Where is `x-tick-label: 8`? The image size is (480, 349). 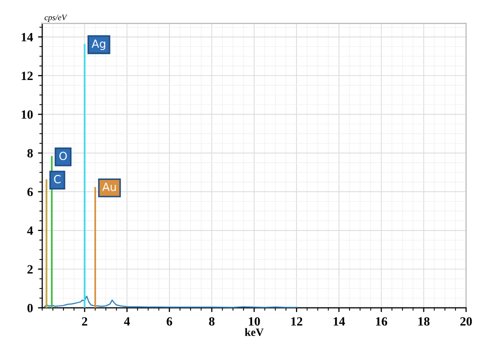
x-tick-label: 8 is located at coordinates (211, 321).